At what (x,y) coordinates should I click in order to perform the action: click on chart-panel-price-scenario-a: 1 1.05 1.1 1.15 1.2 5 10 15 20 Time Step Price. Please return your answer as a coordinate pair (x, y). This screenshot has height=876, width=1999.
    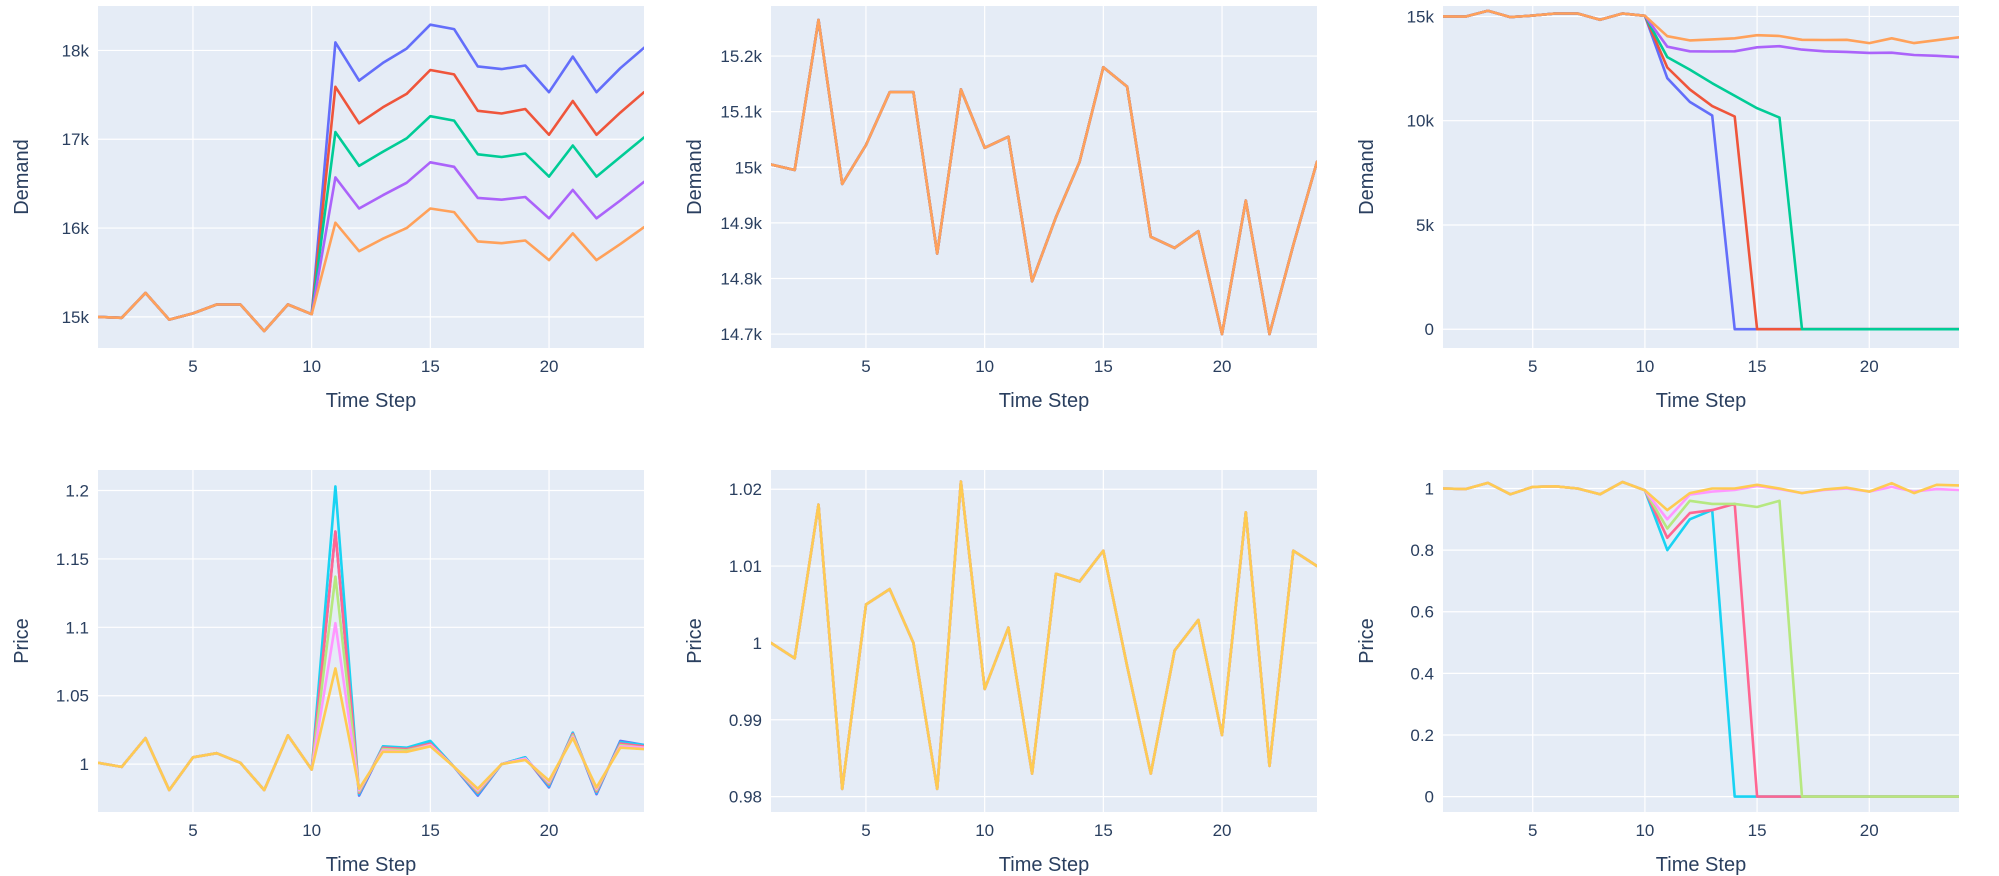
    Looking at the image, I should click on (327, 673).